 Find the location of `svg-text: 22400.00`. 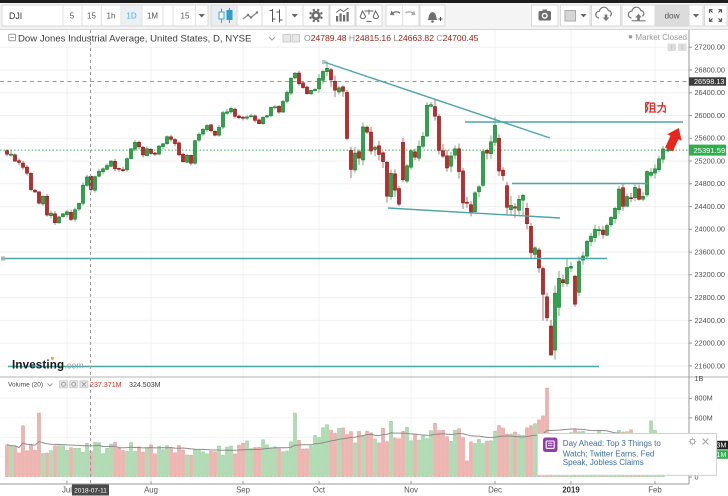

svg-text: 22400.00 is located at coordinates (710, 320).